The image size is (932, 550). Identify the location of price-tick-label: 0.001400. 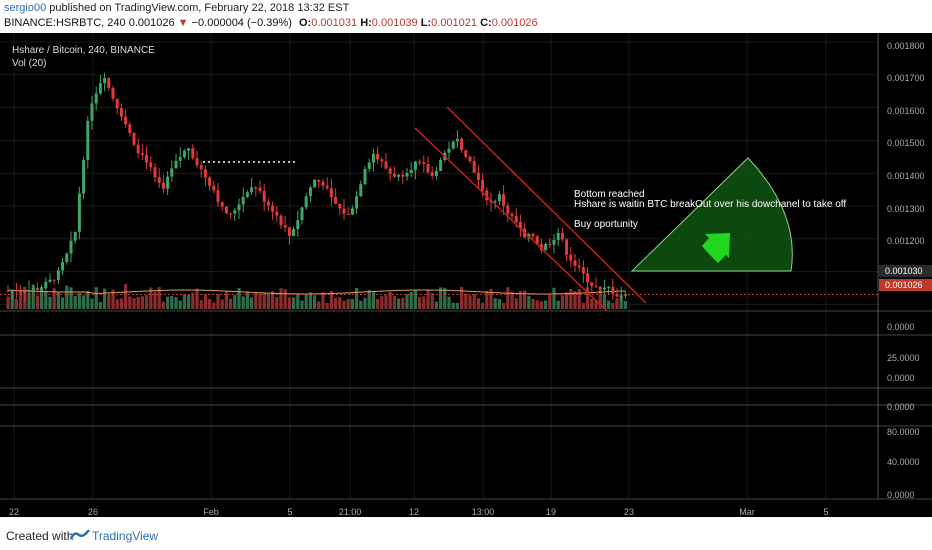
(906, 176).